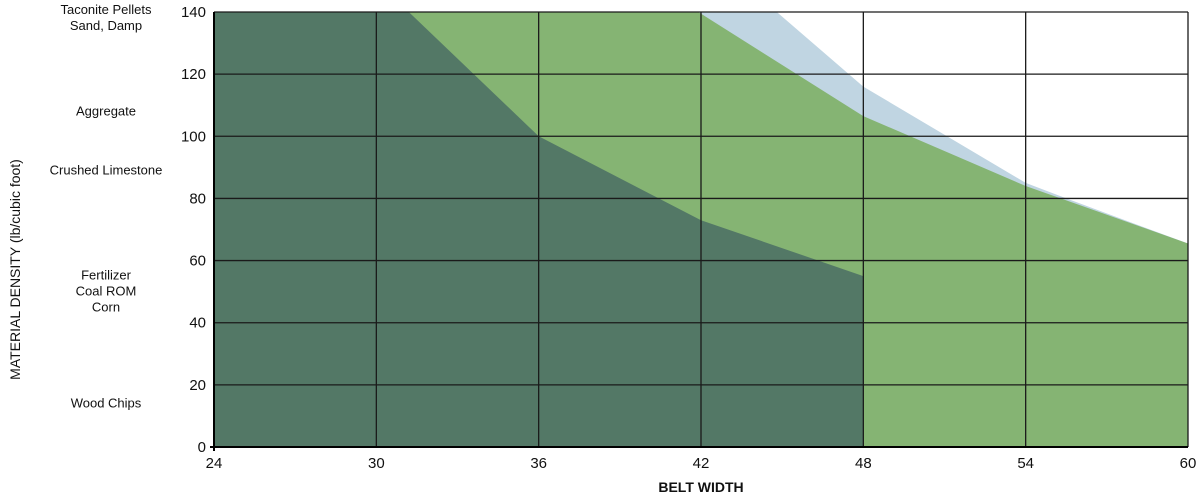  What do you see at coordinates (193, 74) in the screenshot?
I see `y-tick-label-120: 120` at bounding box center [193, 74].